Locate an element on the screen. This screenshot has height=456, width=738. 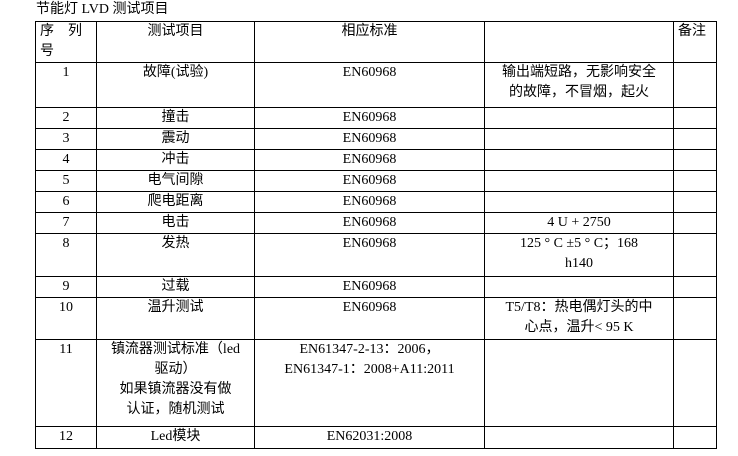
cell-item: 撞击 is located at coordinates (175, 118).